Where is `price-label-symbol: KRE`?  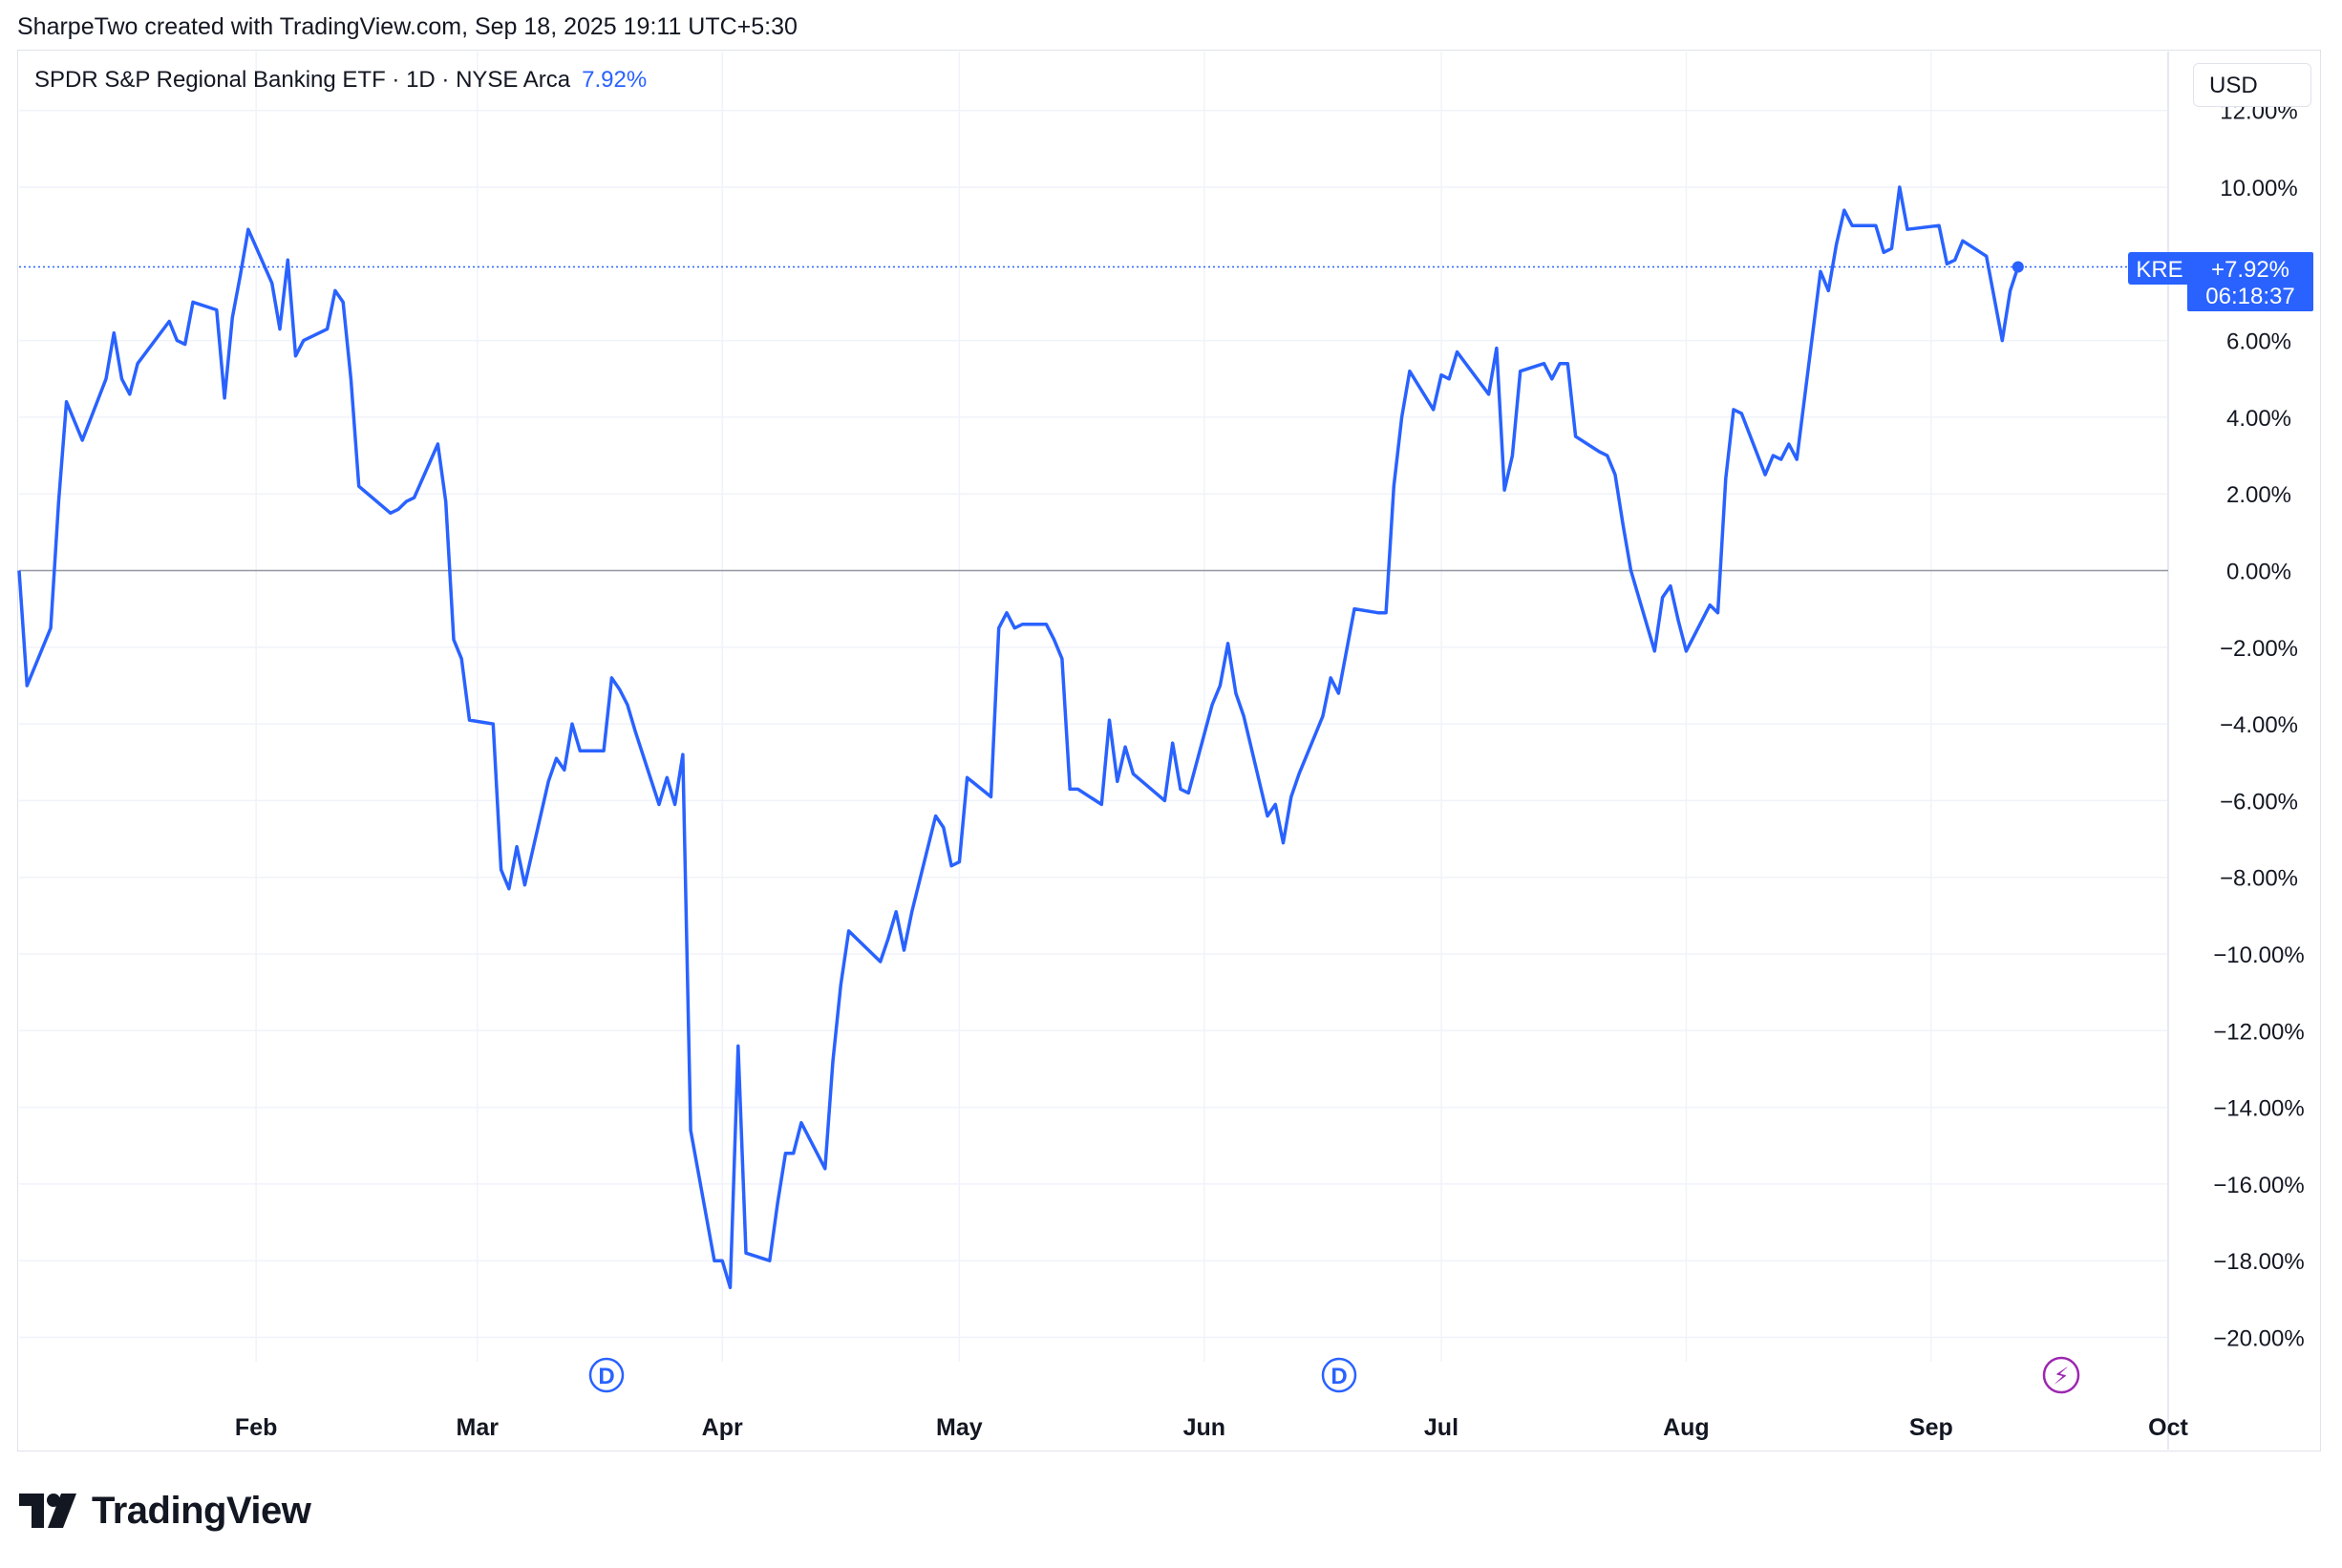 price-label-symbol: KRE is located at coordinates (2159, 270).